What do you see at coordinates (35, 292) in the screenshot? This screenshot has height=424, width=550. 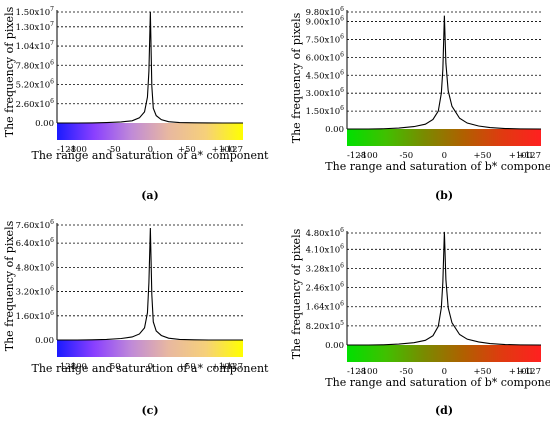 I see `y-tick-label: 3.20x10⁶` at bounding box center [35, 292].